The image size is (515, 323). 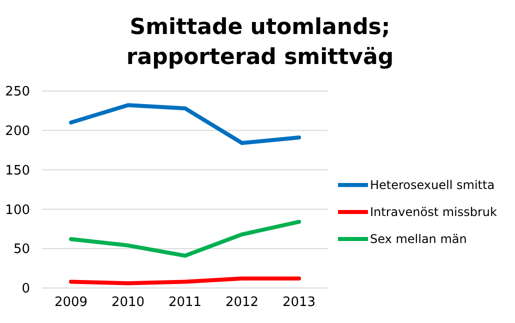 I want to click on legend-label: Sex mellan män, so click(x=418, y=239).